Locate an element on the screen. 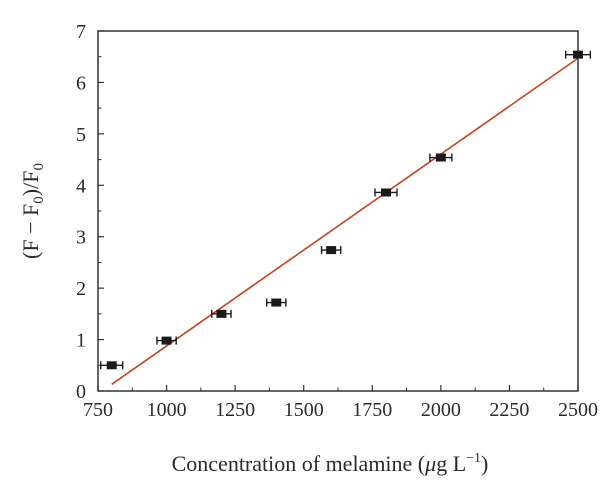 The image size is (600, 497). x-tick-label: 1000 is located at coordinates (167, 410).